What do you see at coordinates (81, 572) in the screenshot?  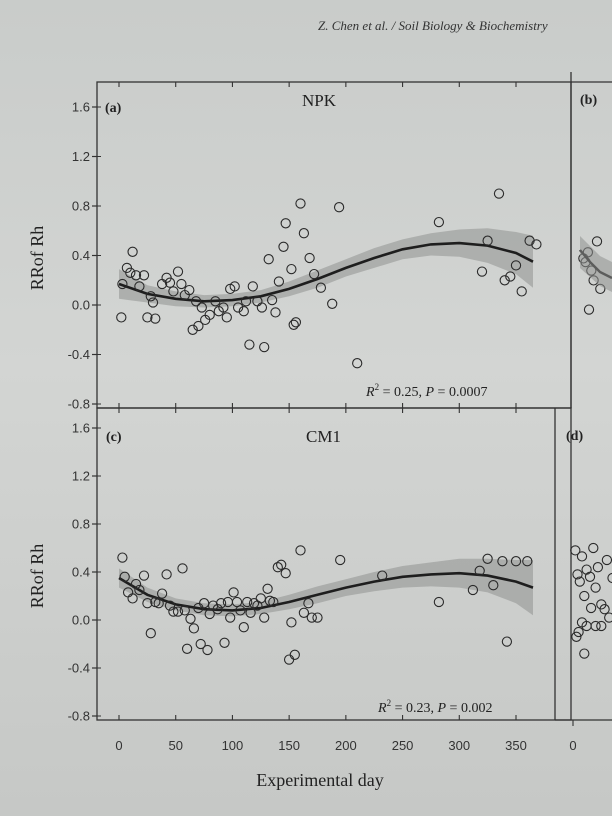 I see `y-tick-label: 0.4` at bounding box center [81, 572].